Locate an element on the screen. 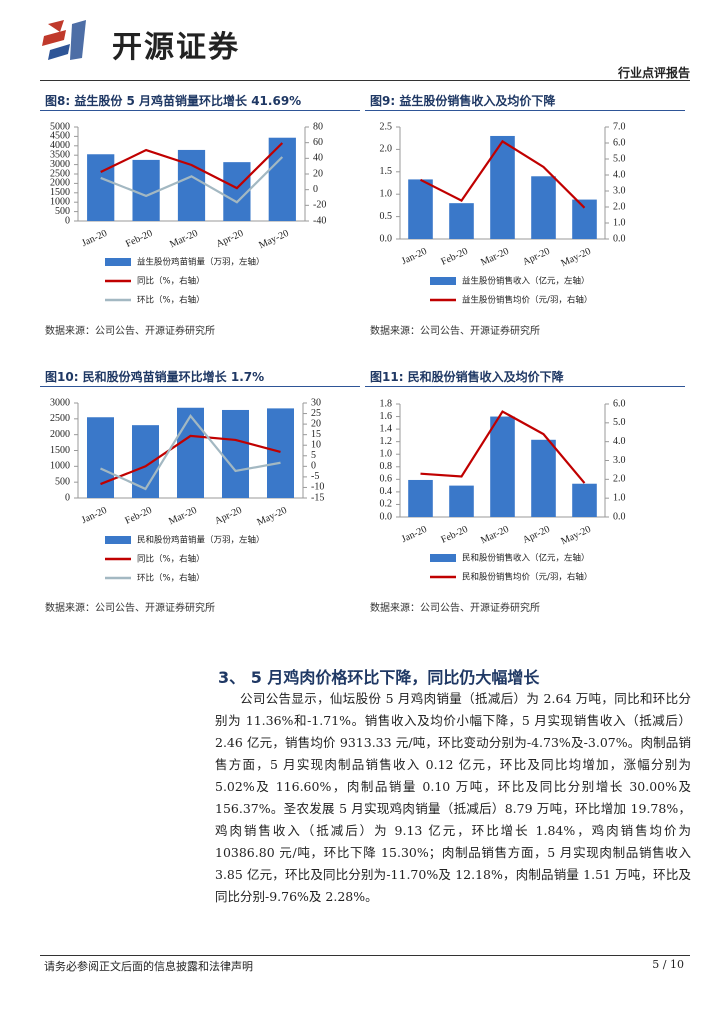 The height and width of the screenshot is (1024, 724). y2-tick-label: 40 is located at coordinates (318, 158).